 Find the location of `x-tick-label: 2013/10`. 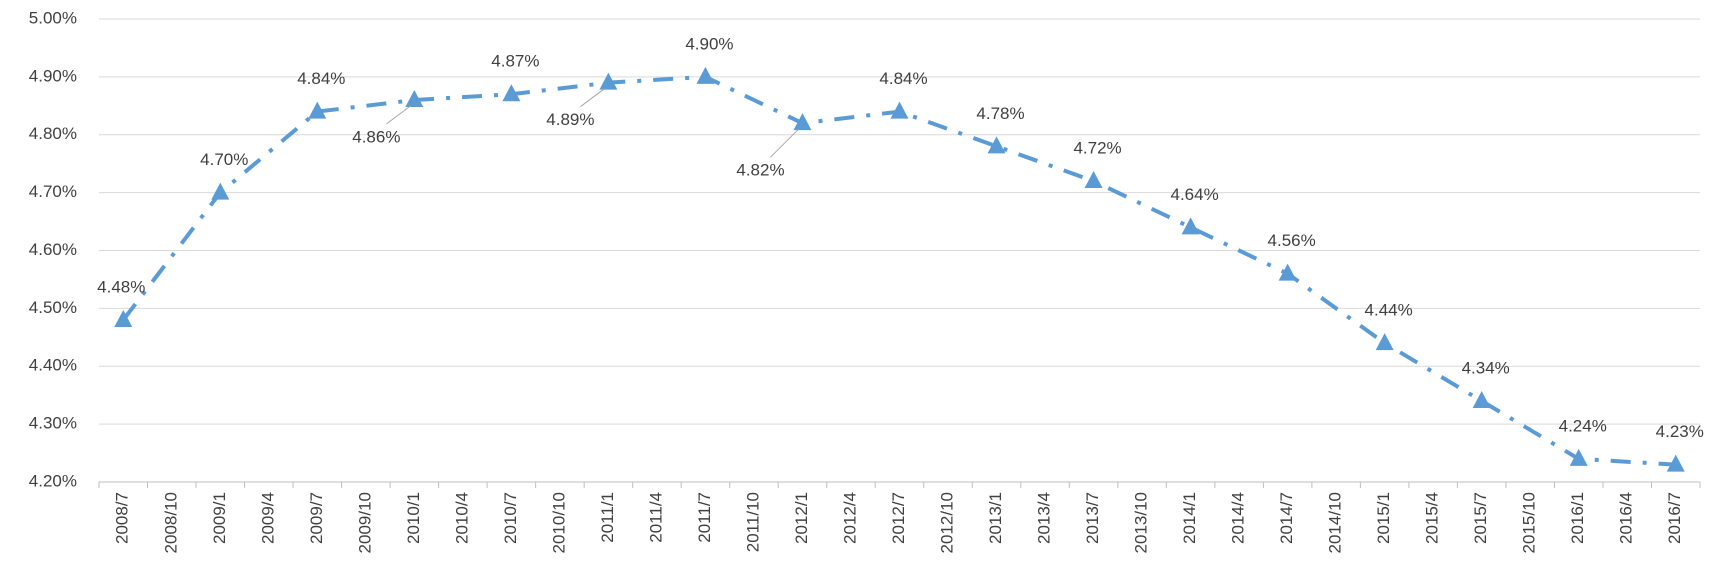

x-tick-label: 2013/10 is located at coordinates (1141, 522).